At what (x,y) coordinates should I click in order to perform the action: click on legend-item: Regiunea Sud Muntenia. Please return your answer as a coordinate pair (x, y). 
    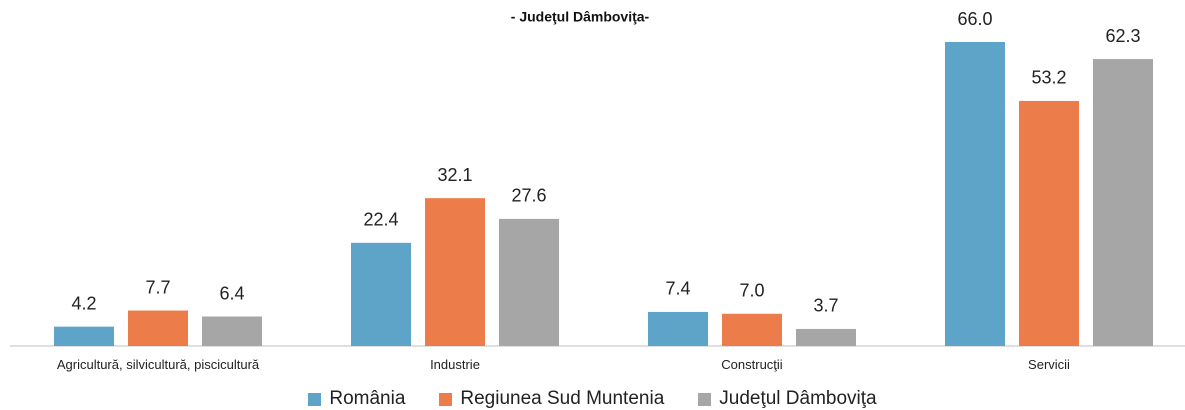
    Looking at the image, I should click on (551, 399).